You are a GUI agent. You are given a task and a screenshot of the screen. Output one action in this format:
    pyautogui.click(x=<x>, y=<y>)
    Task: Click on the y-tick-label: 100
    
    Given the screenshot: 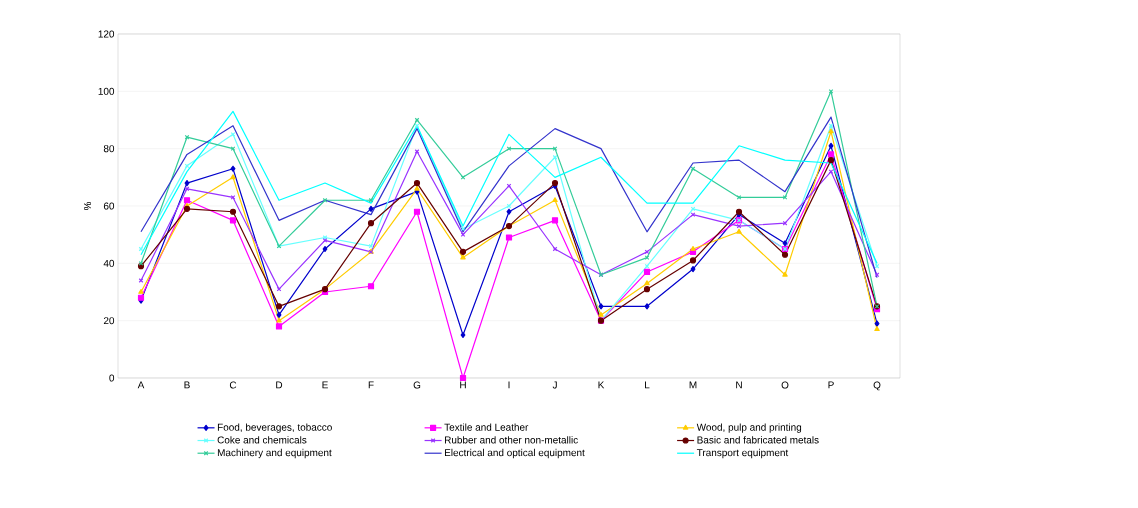 What is the action you would take?
    pyautogui.click(x=106, y=91)
    